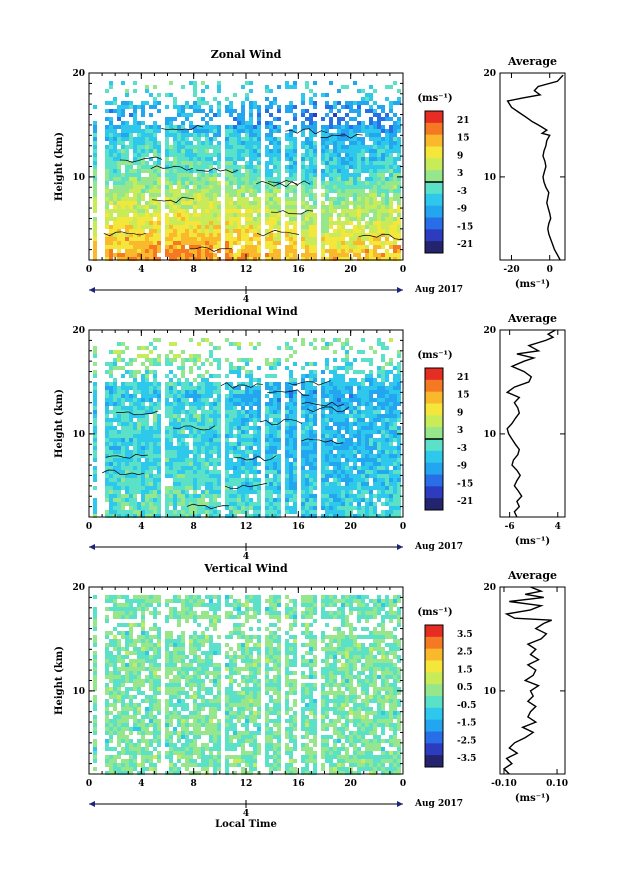  I want to click on contour-line, so click(182, 128).